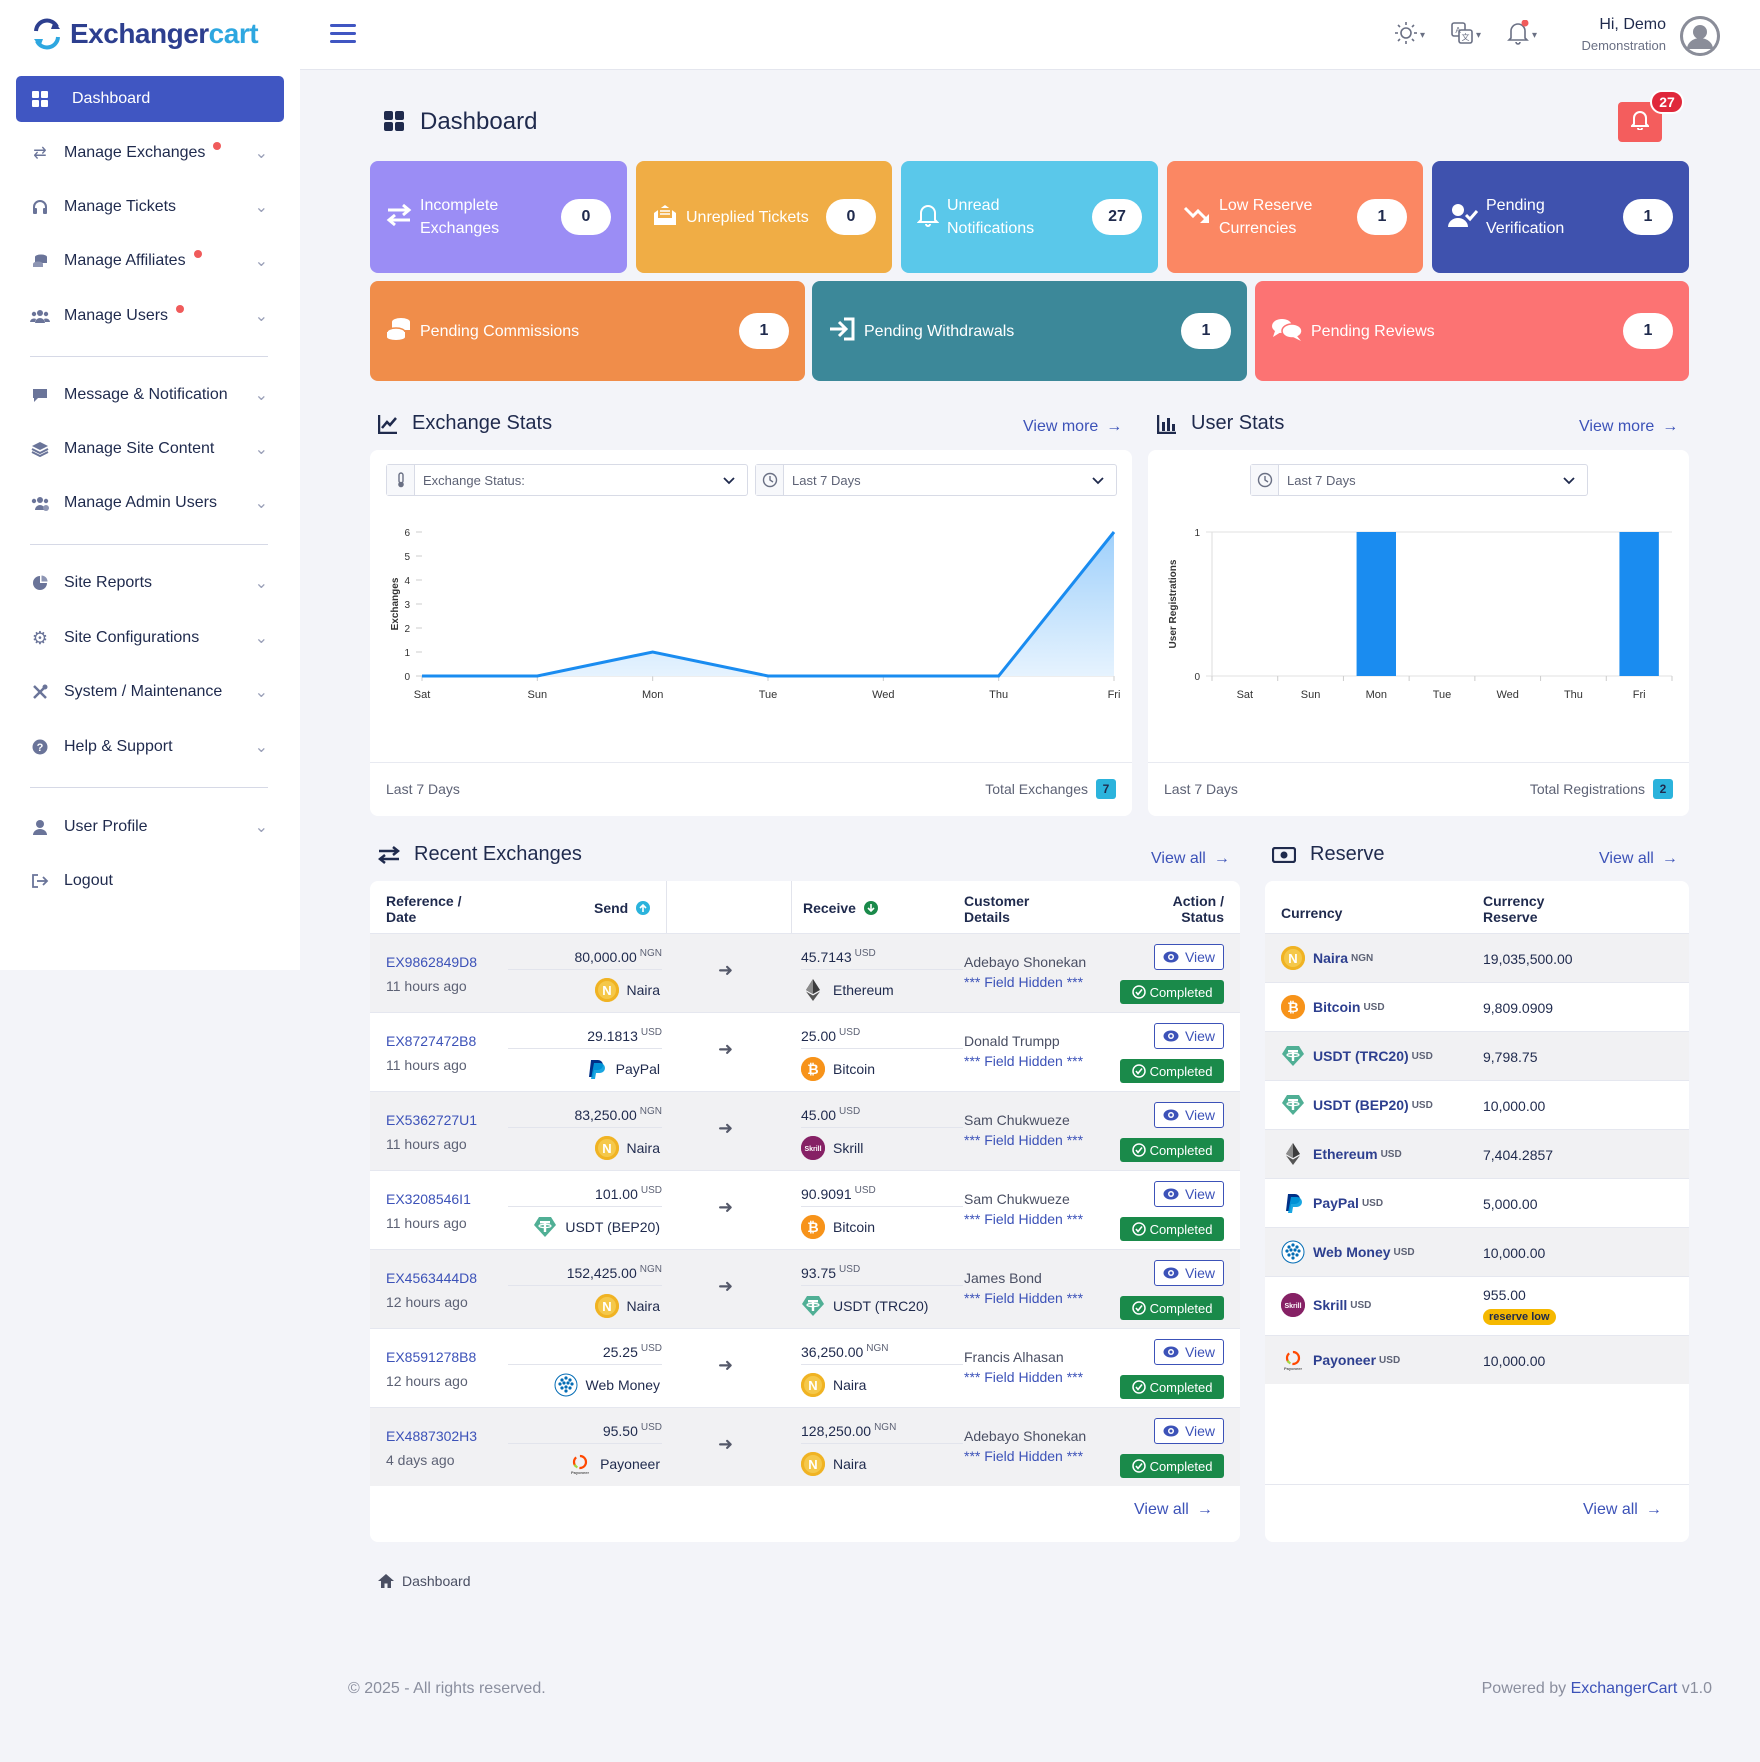  What do you see at coordinates (1700, 36) in the screenshot?
I see `avatar` at bounding box center [1700, 36].